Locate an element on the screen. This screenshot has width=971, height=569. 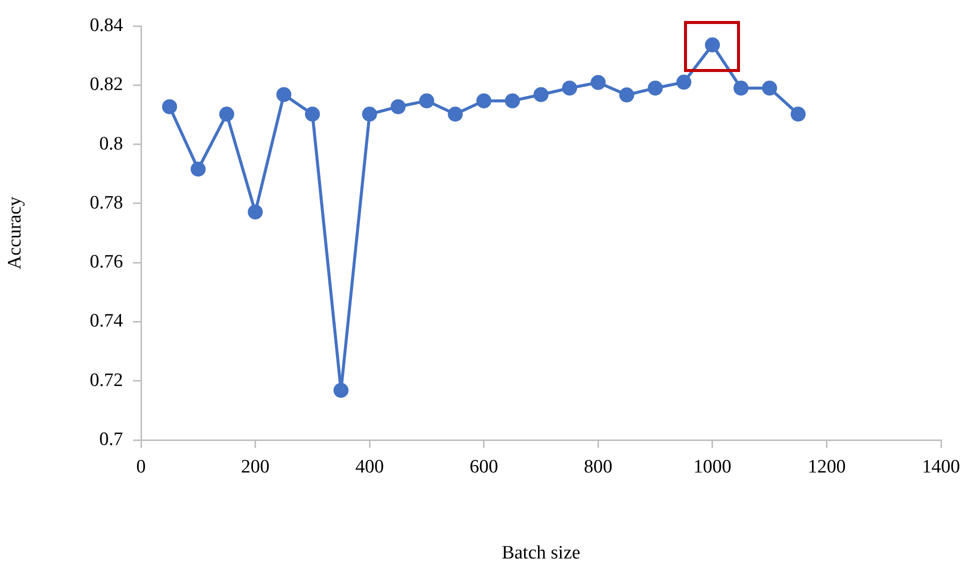
x-tick-label: 0 is located at coordinates (141, 467).